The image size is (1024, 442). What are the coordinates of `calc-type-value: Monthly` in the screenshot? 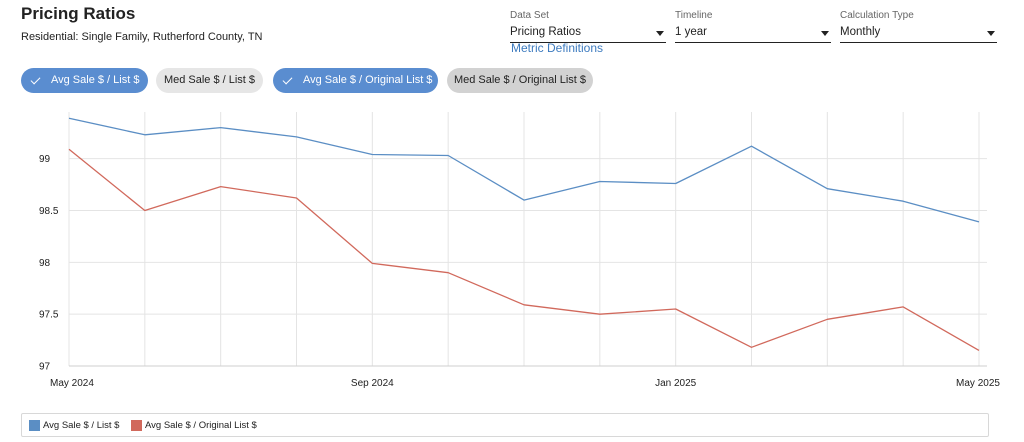 It's located at (860, 32).